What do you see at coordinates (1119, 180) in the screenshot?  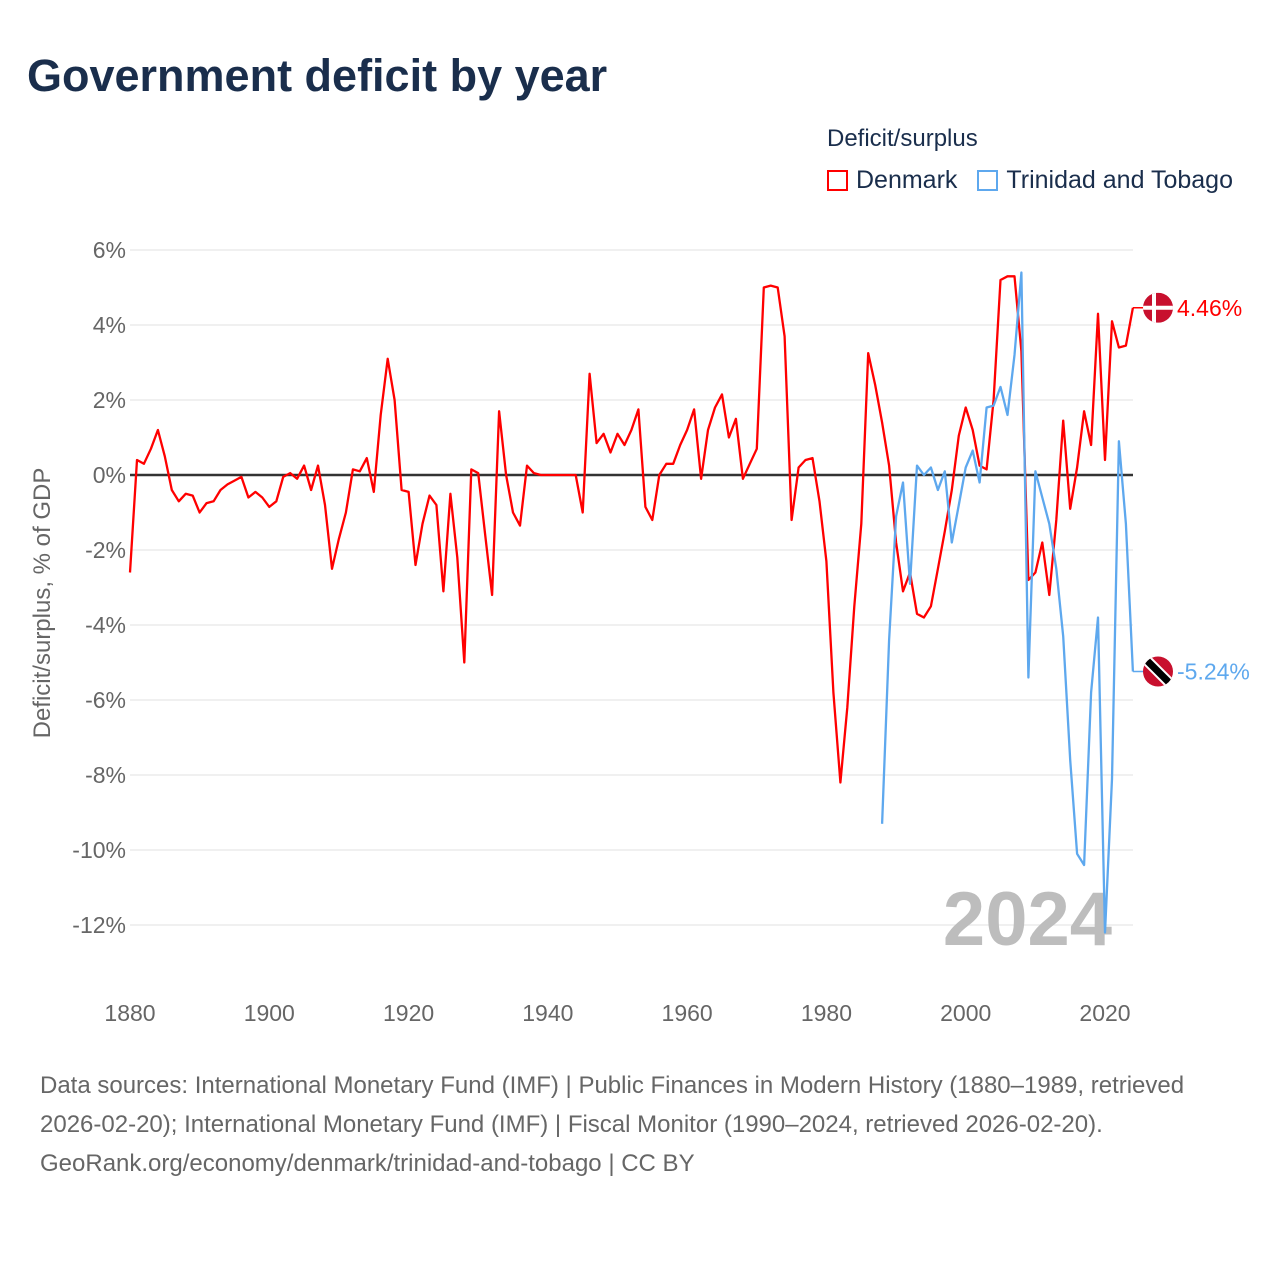 I see `legend-label-trinidad: Trinidad and Tobago` at bounding box center [1119, 180].